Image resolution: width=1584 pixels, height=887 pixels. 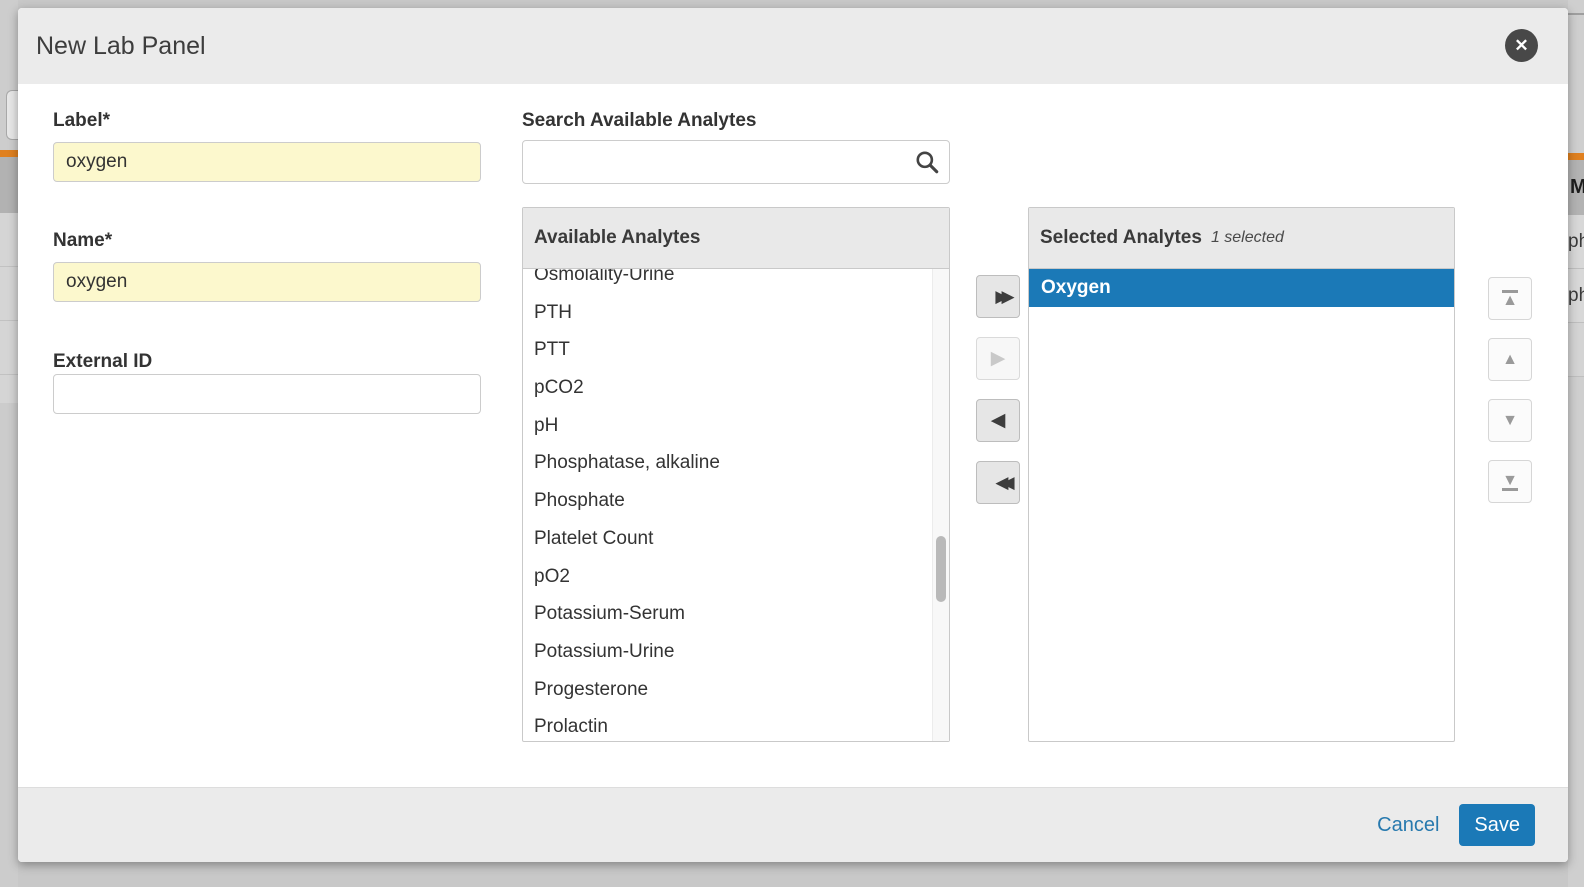 I want to click on background-column-header: M, so click(x=1576, y=187).